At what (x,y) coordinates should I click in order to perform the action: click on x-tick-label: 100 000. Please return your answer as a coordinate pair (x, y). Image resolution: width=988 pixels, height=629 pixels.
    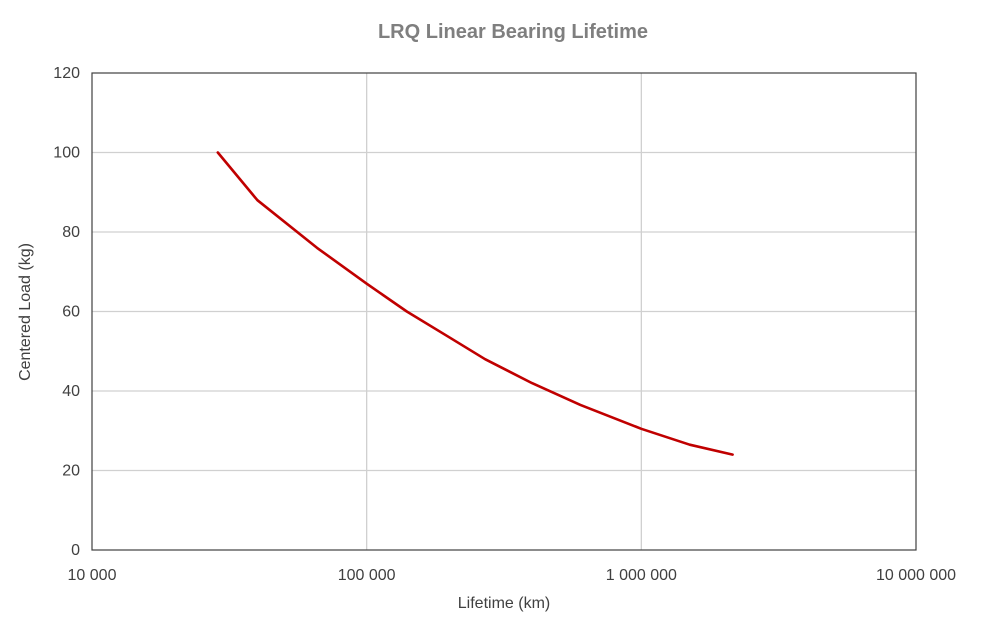
    Looking at the image, I should click on (367, 575).